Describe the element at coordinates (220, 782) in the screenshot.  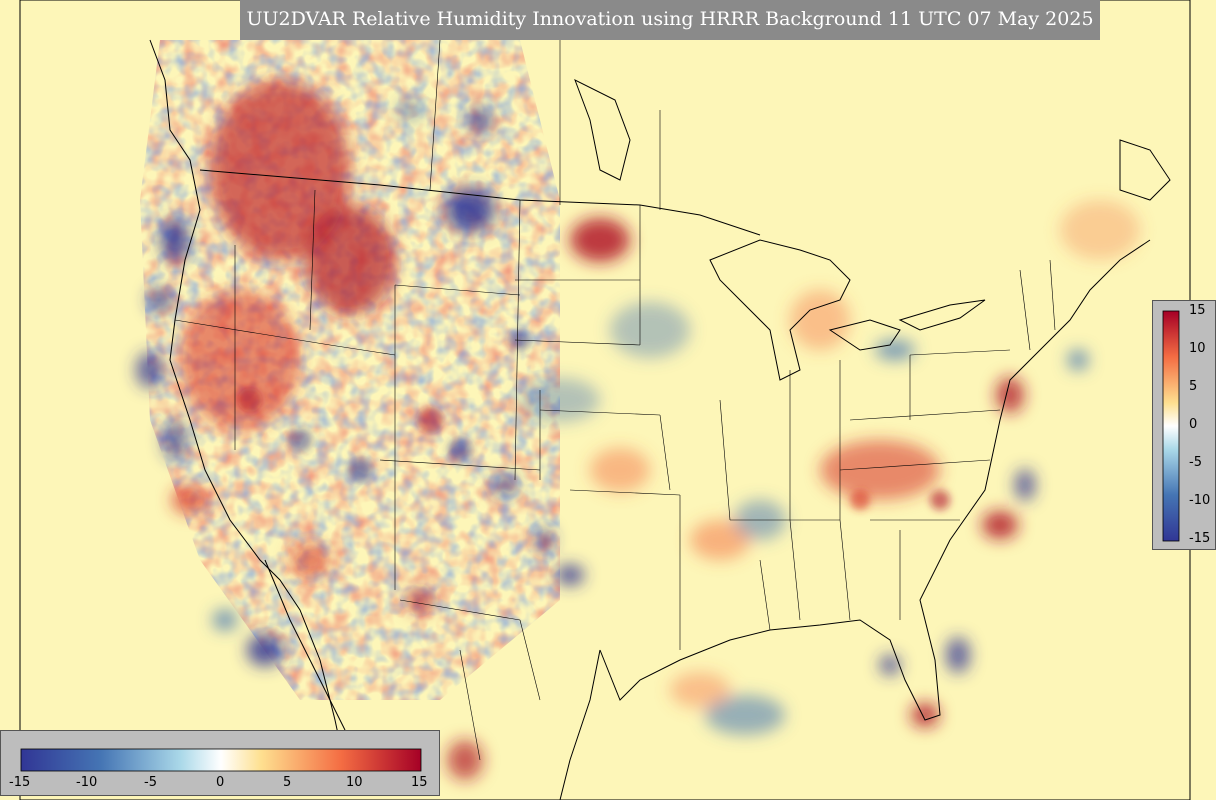
I see `colorbar-bottom-tick: 0` at that location.